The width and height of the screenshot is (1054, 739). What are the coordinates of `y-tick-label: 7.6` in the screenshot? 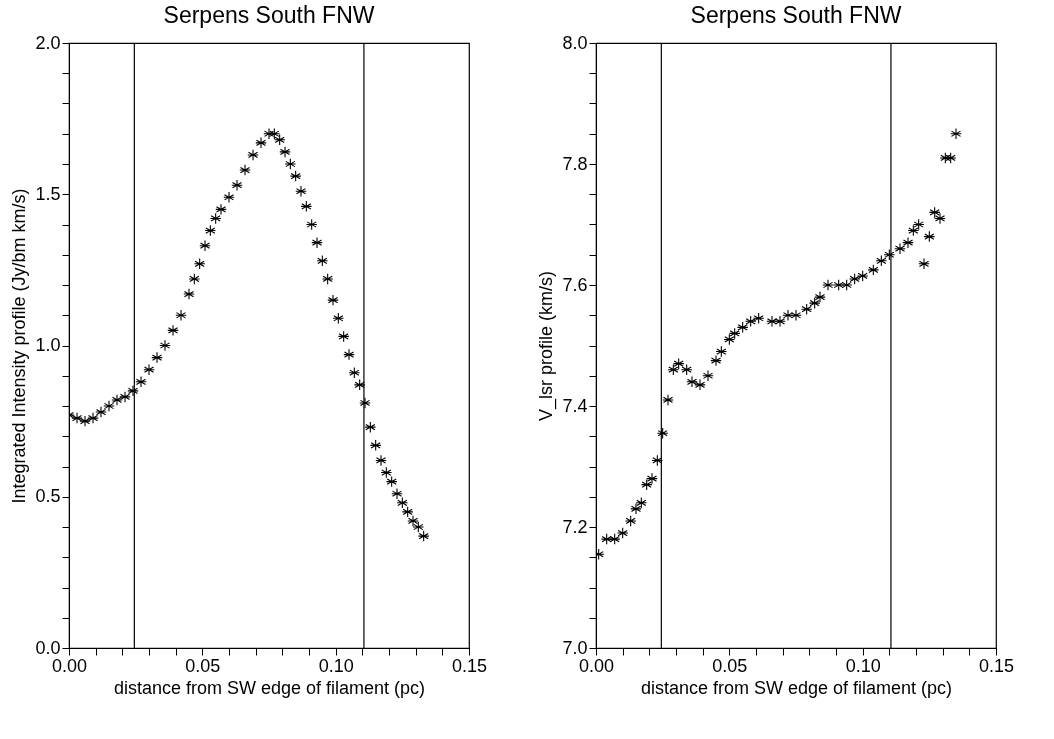 It's located at (575, 284).